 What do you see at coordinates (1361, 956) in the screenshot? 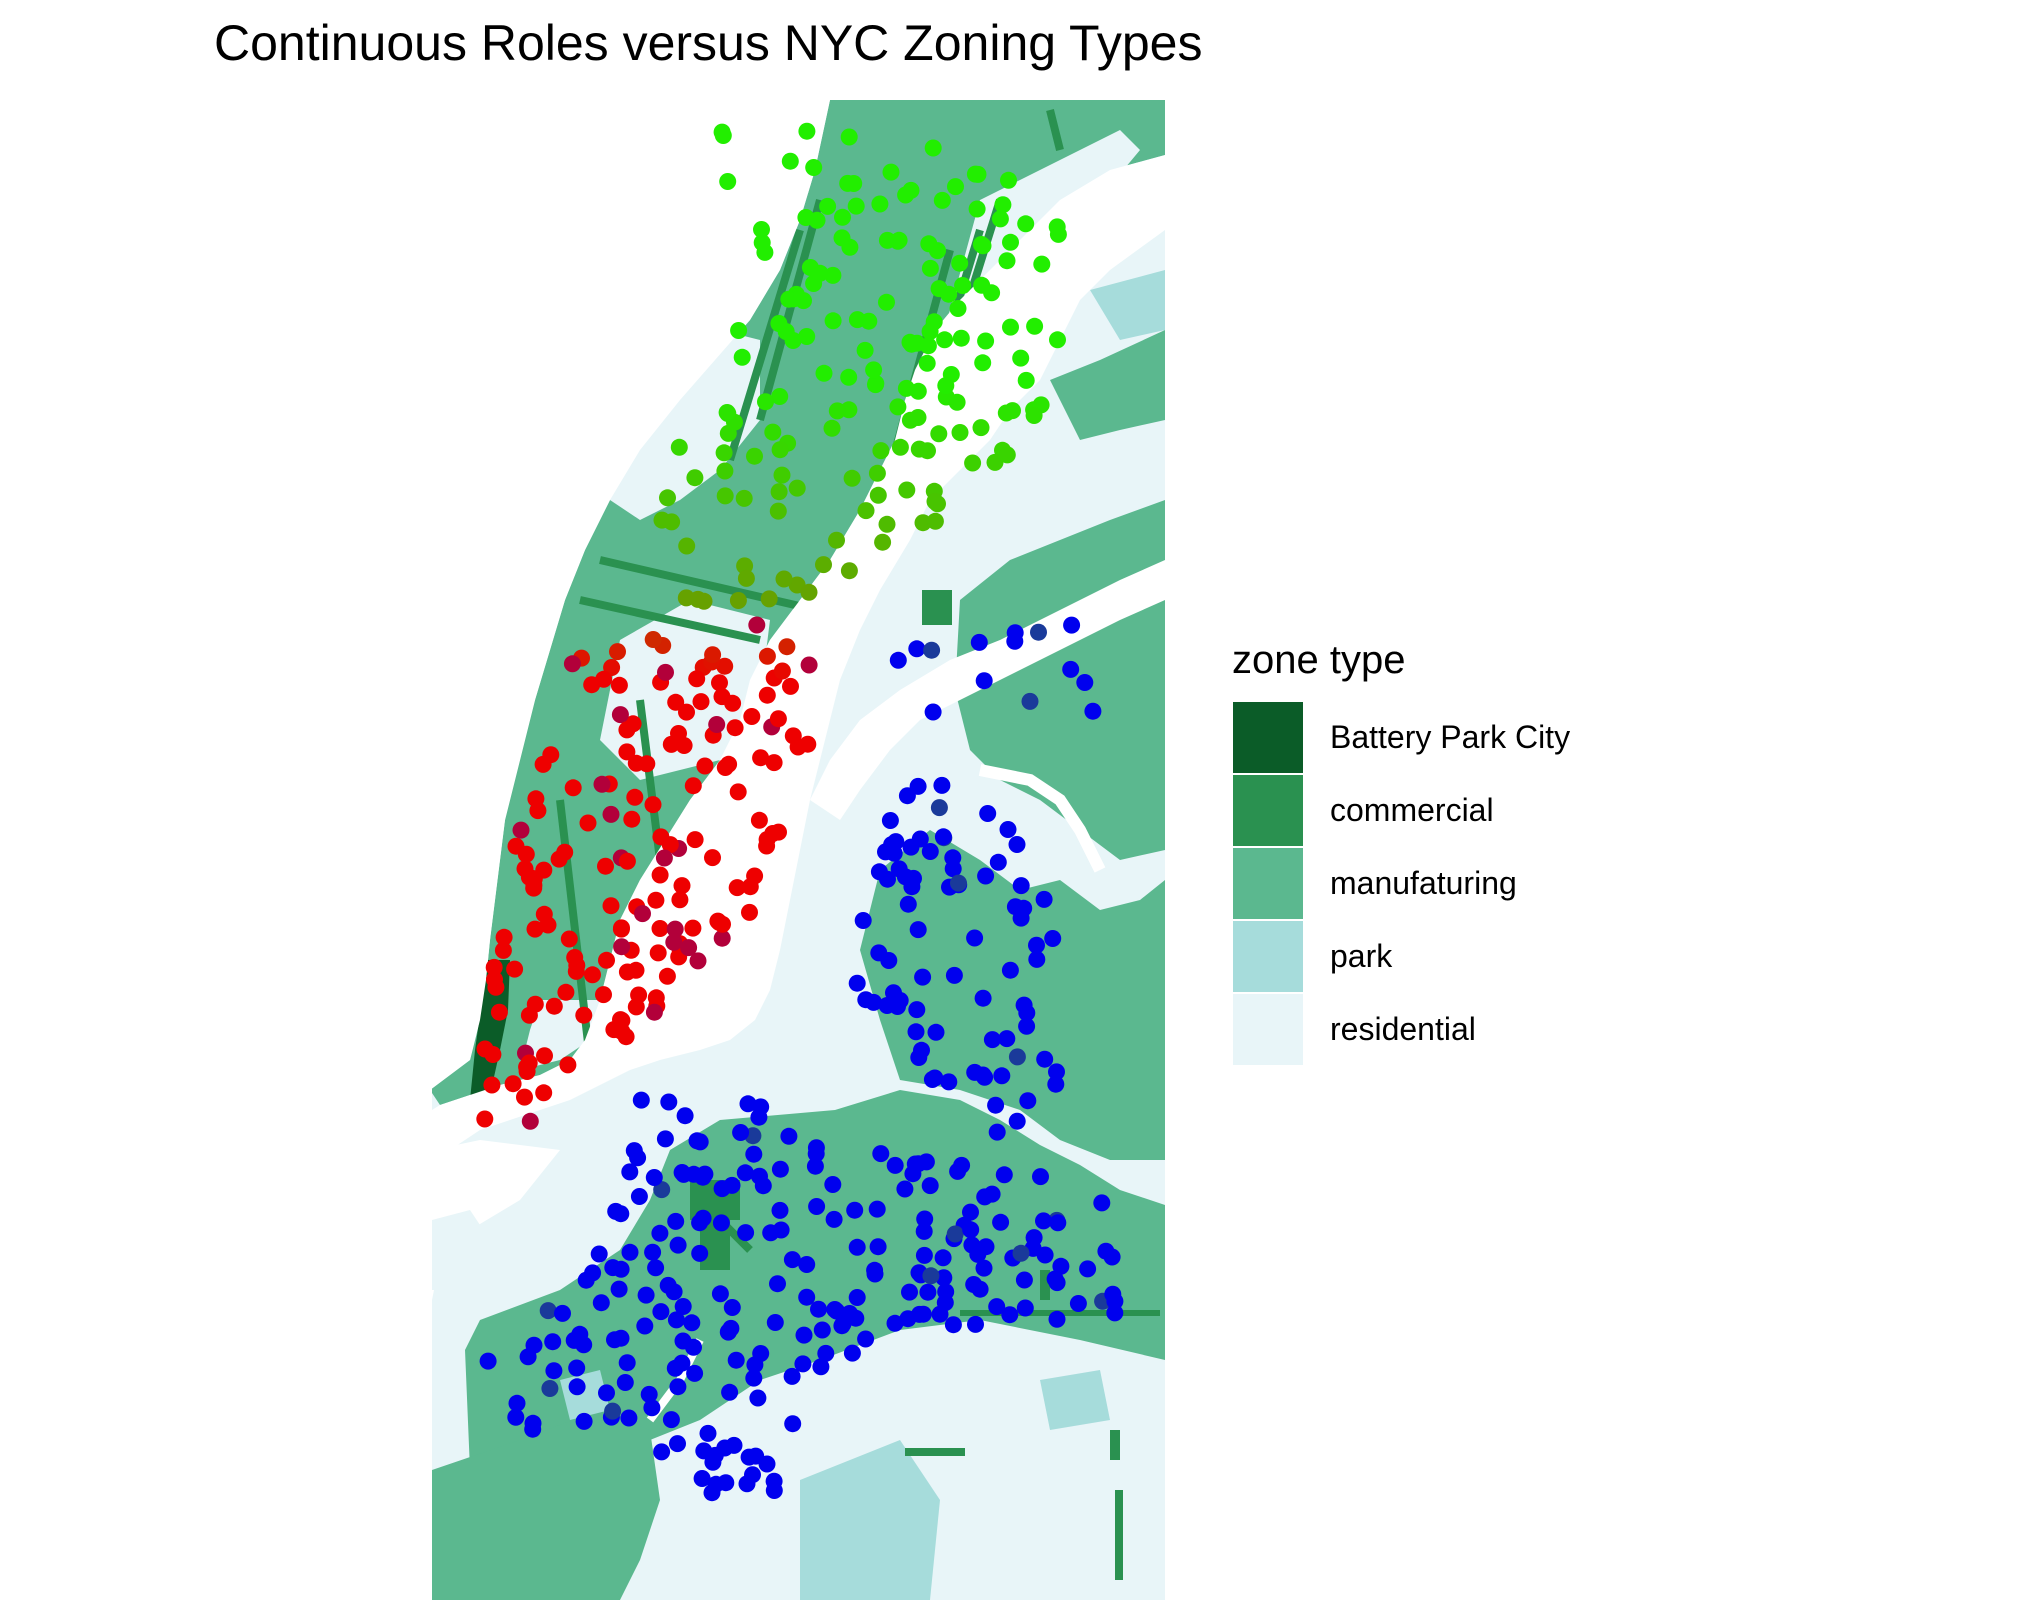
I see `legend-label: park` at bounding box center [1361, 956].